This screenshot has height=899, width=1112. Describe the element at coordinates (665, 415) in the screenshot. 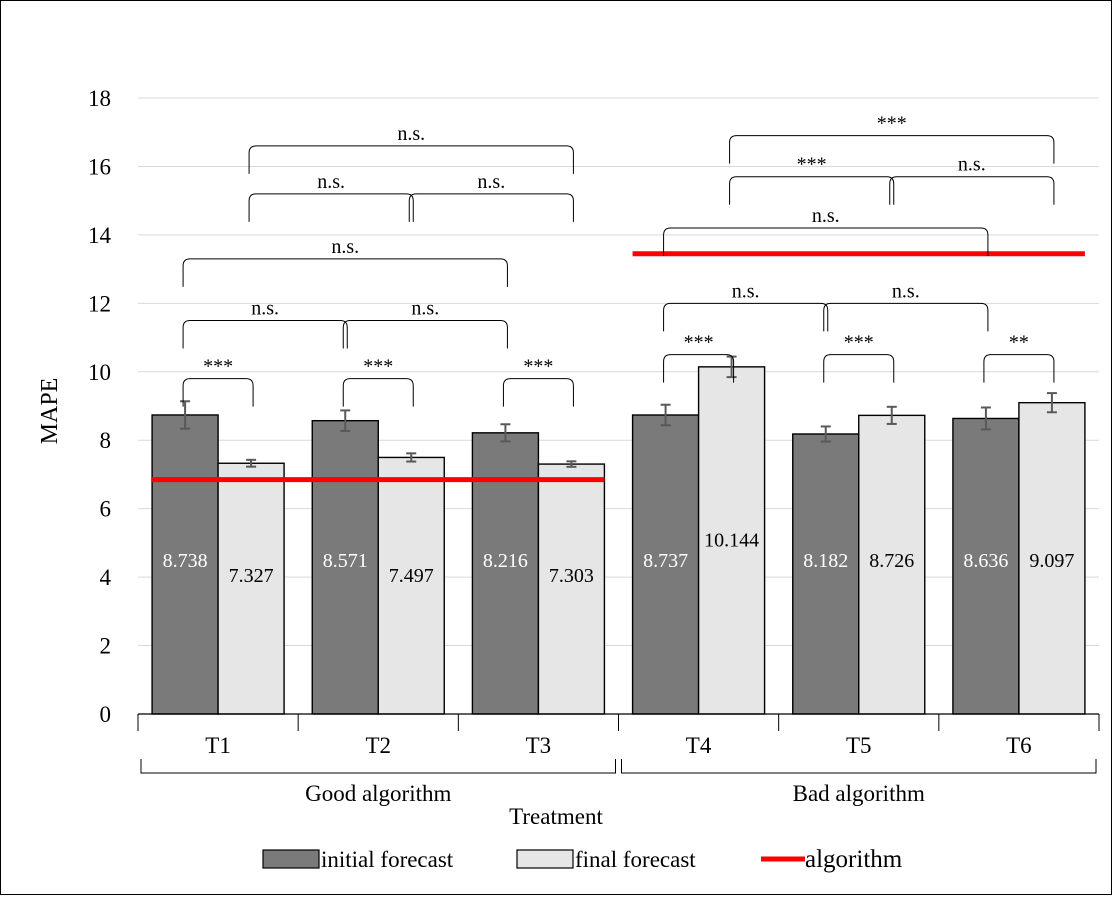

I see `error-bar-T4-initial` at that location.